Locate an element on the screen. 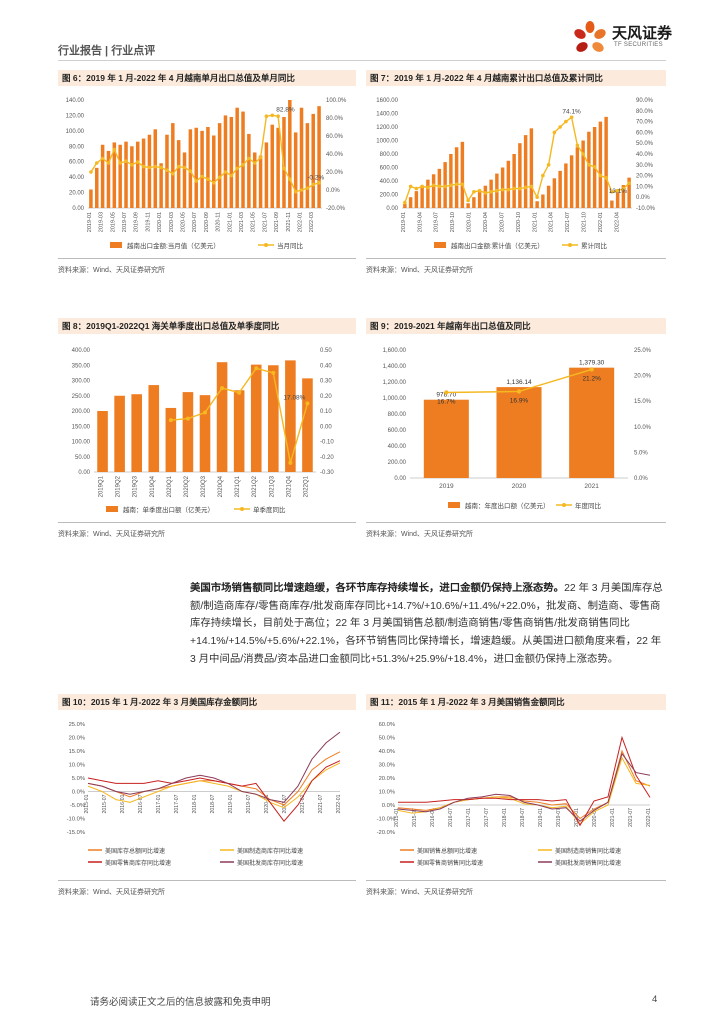 This screenshot has width=724, height=1024. y-left-tick-label: 1200.00 is located at coordinates (387, 128).